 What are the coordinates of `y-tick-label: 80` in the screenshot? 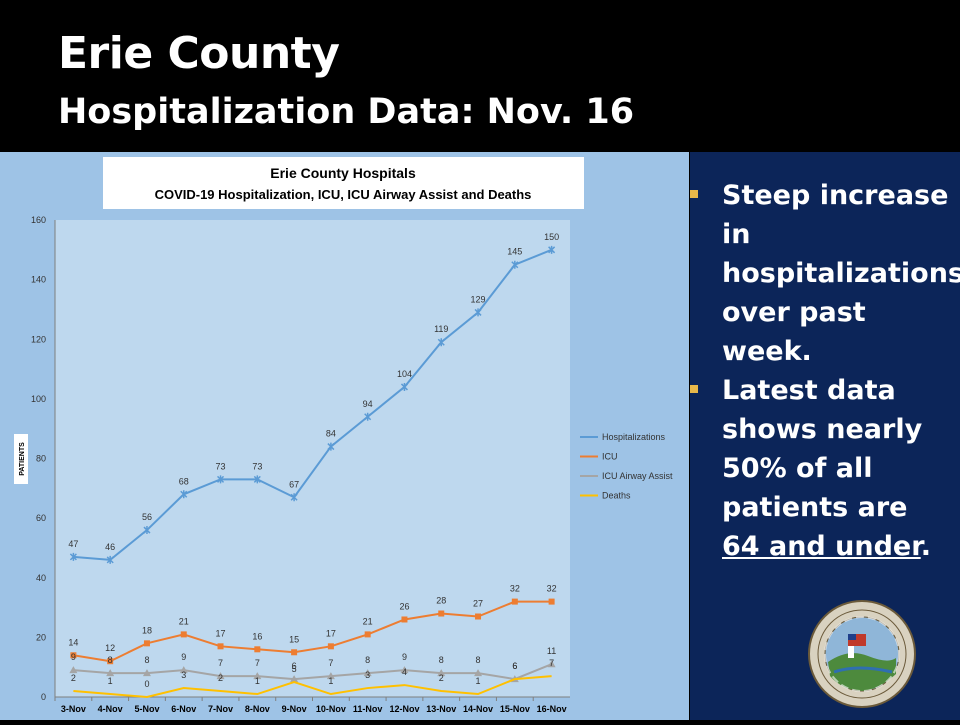 It's located at (41, 459).